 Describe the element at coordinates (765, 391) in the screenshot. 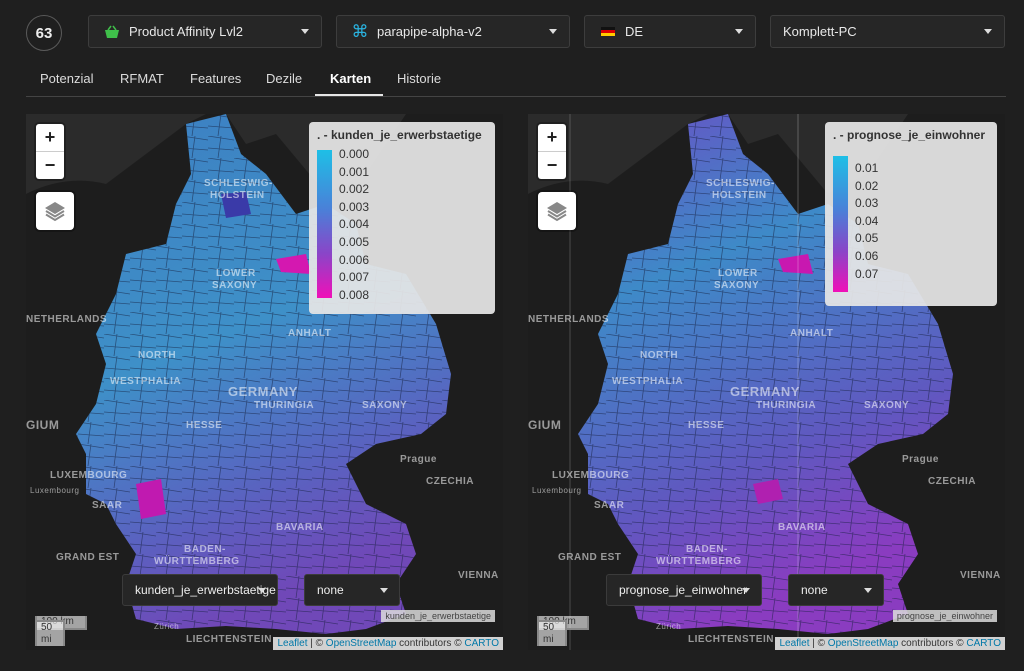

I see `map-label-germany: GERMANY` at that location.